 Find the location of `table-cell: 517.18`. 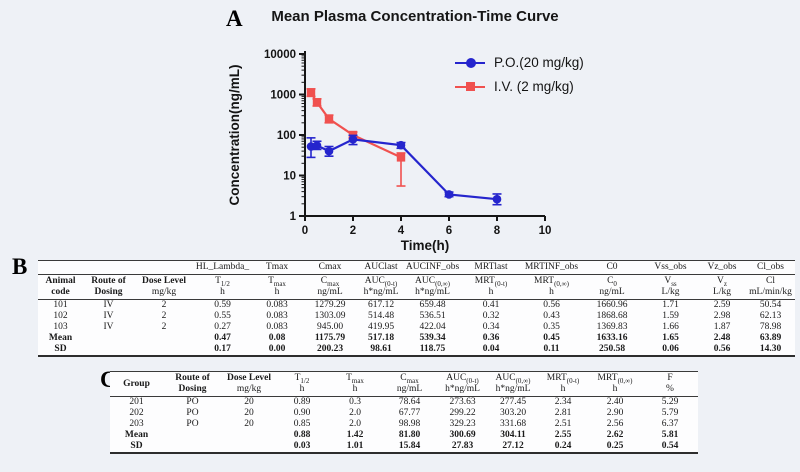

table-cell: 517.18 is located at coordinates (381, 338).